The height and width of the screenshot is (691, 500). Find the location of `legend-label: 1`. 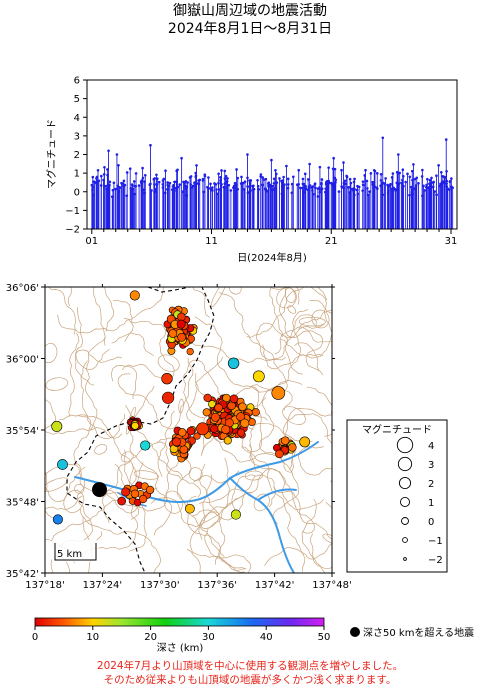

legend-label: 1 is located at coordinates (431, 503).